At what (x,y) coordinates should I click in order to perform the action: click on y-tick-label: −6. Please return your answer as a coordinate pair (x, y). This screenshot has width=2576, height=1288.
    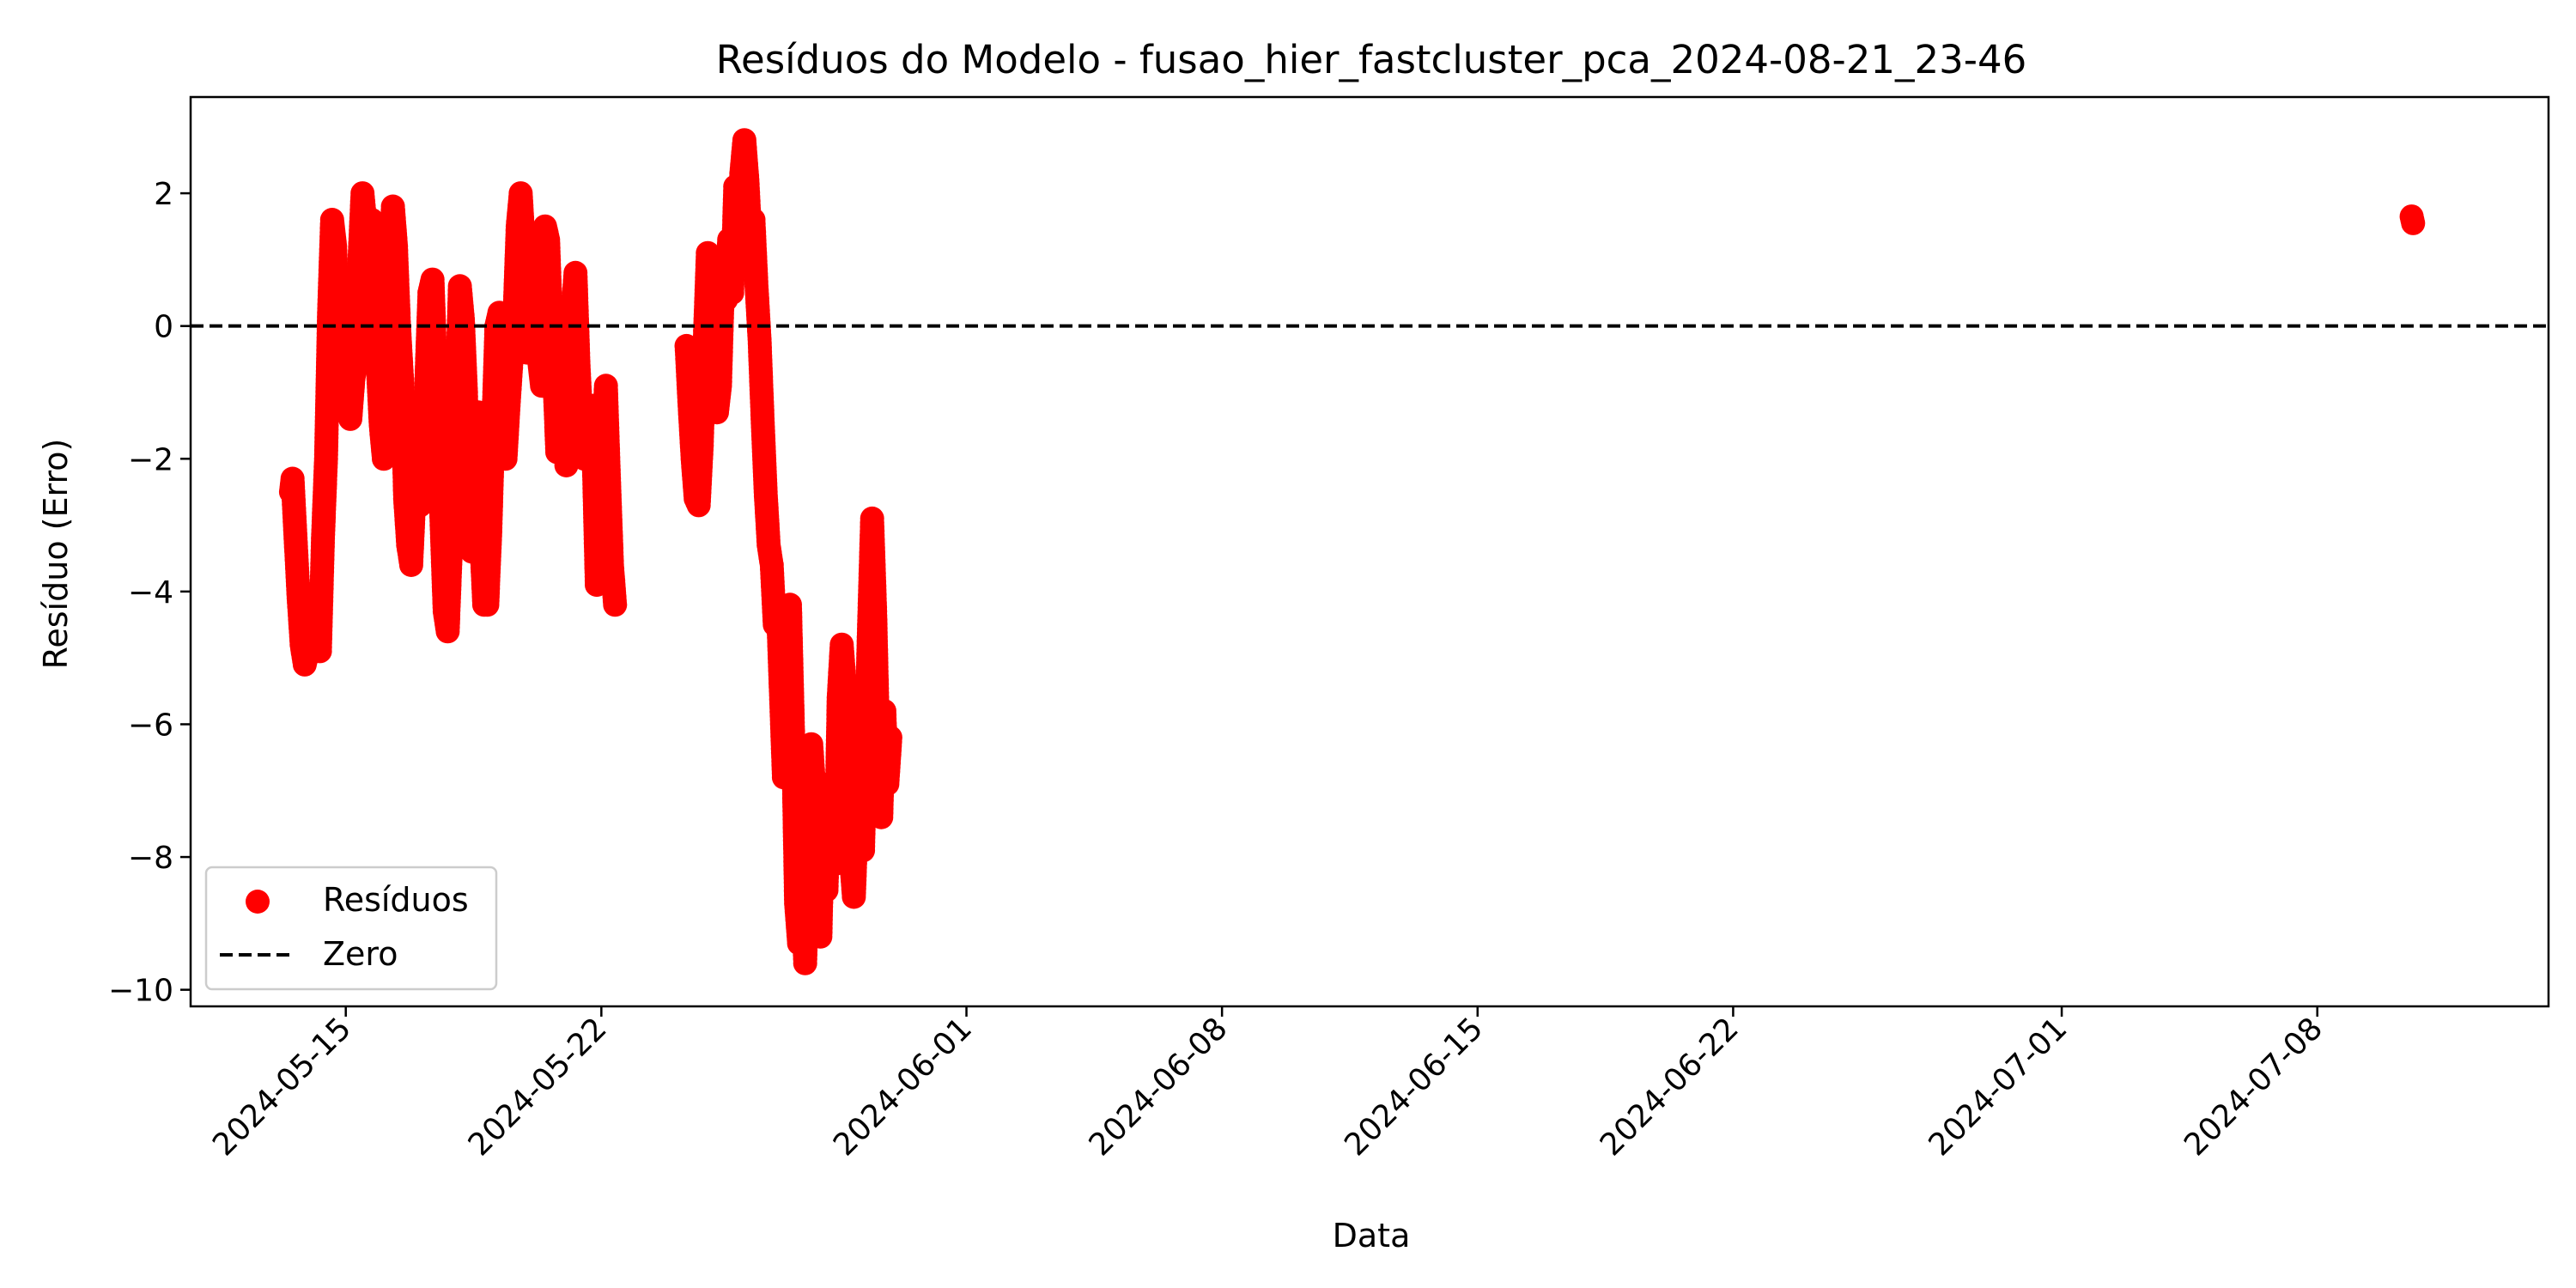
    Looking at the image, I should click on (150, 726).